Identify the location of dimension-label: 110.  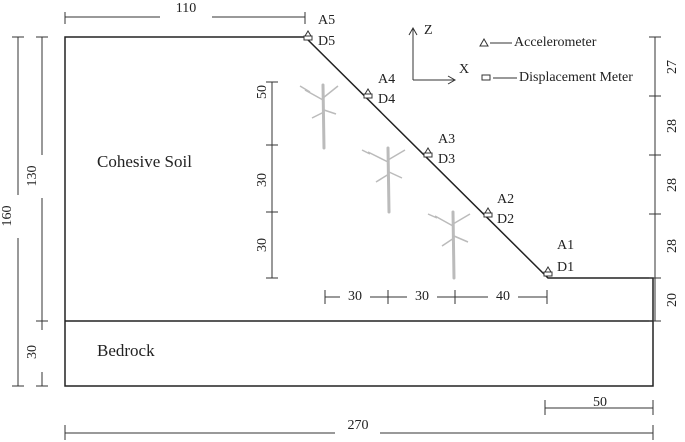
(186, 8).